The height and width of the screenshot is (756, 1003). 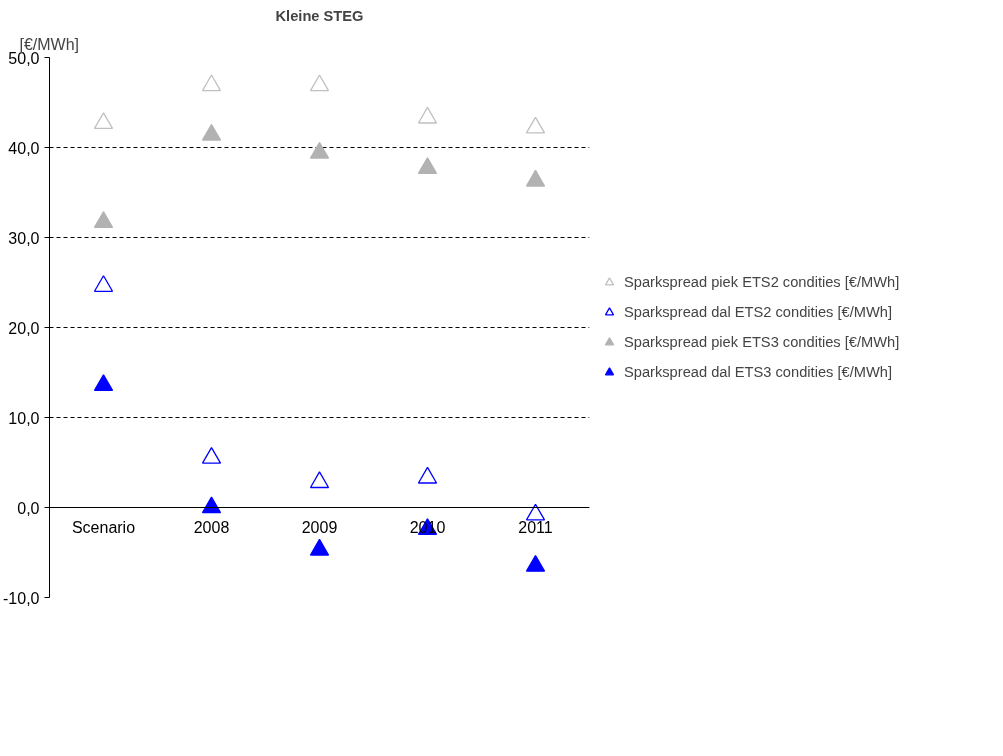 What do you see at coordinates (762, 282) in the screenshot?
I see `legend-label: Sparkspread piek ETS2 condities [€/MWh]` at bounding box center [762, 282].